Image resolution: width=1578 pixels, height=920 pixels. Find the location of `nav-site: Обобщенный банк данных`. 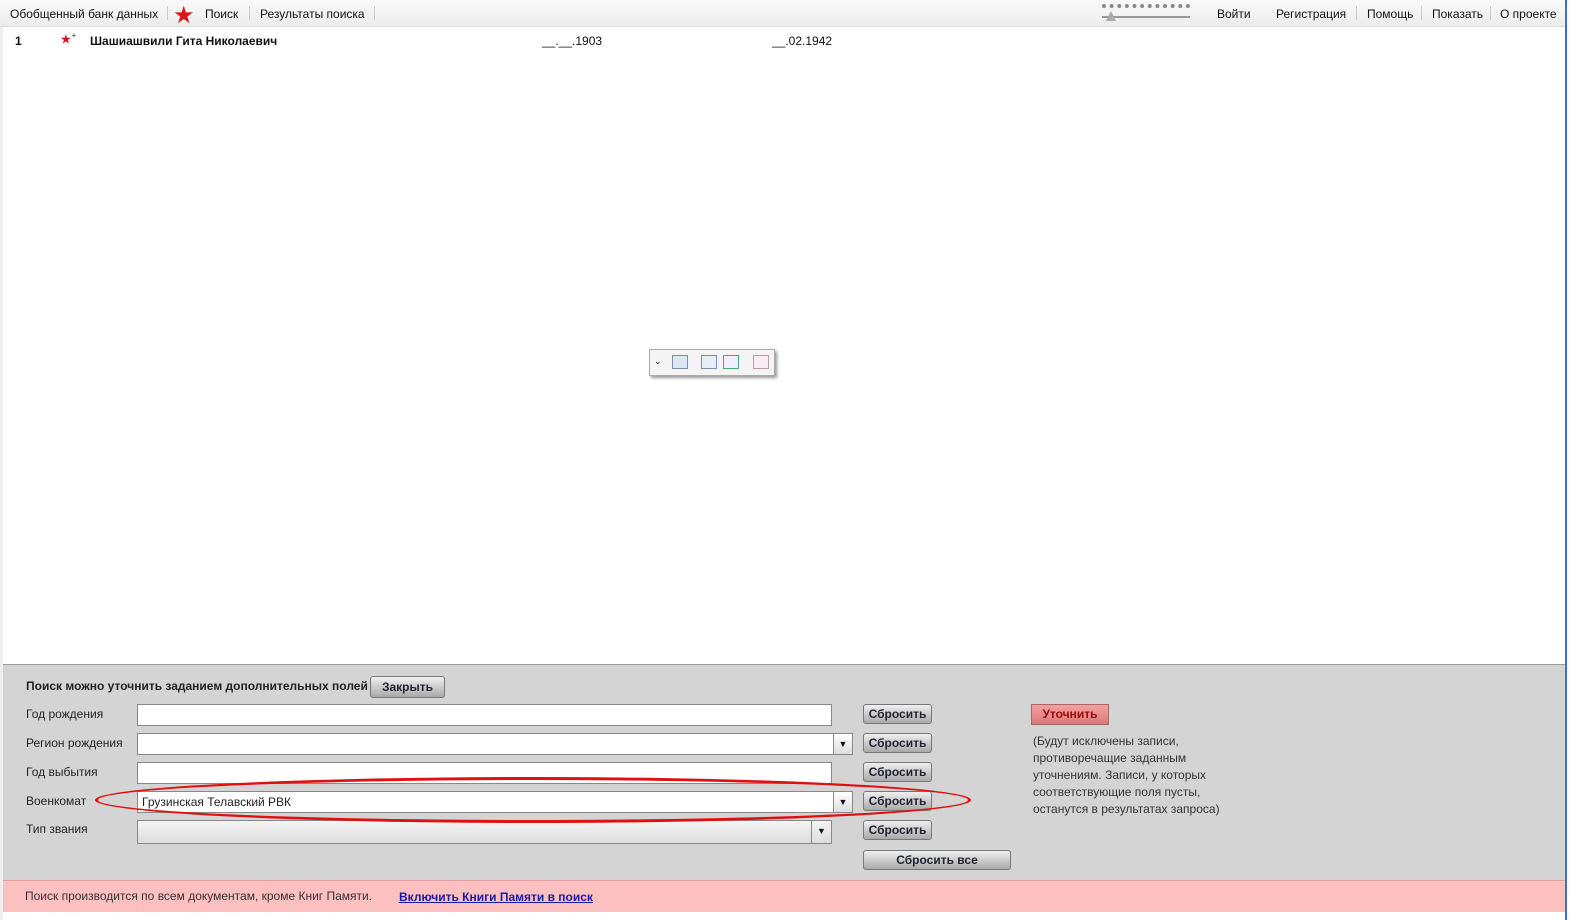

nav-site: Обобщенный банк данных is located at coordinates (84, 14).